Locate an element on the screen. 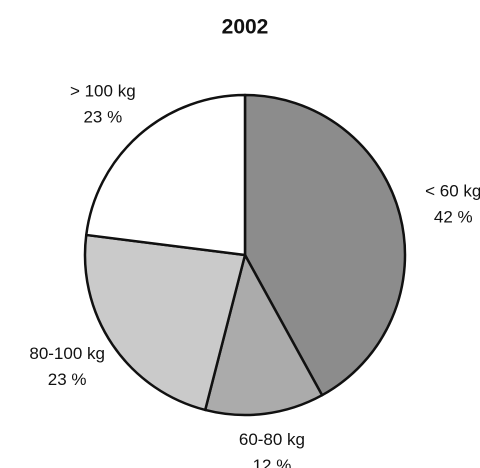  chart-title: 2002 is located at coordinates (245, 27).